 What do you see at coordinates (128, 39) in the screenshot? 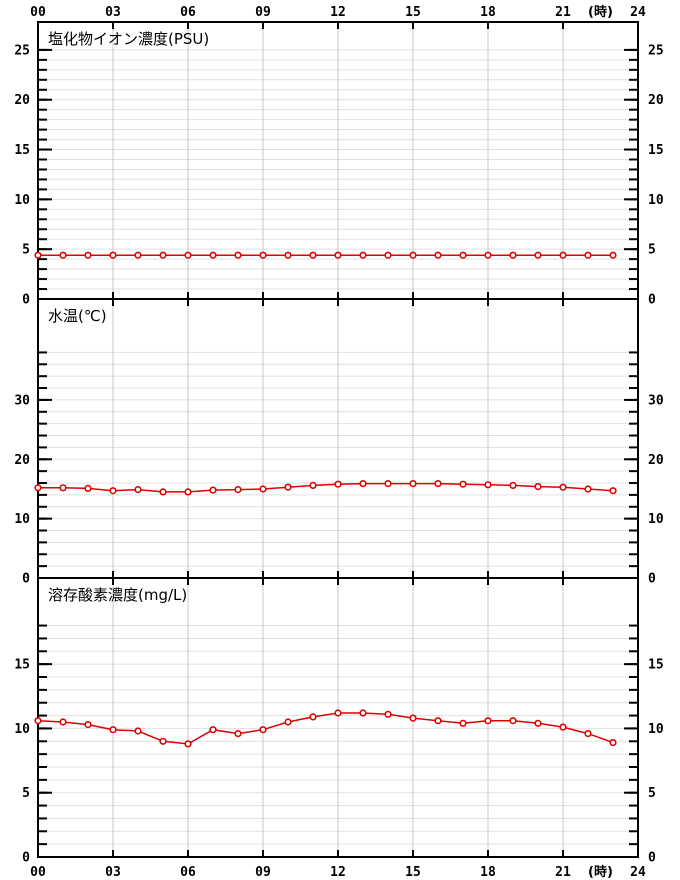
I see `panel-title: 塩化物イオン濃度(PSU)` at bounding box center [128, 39].